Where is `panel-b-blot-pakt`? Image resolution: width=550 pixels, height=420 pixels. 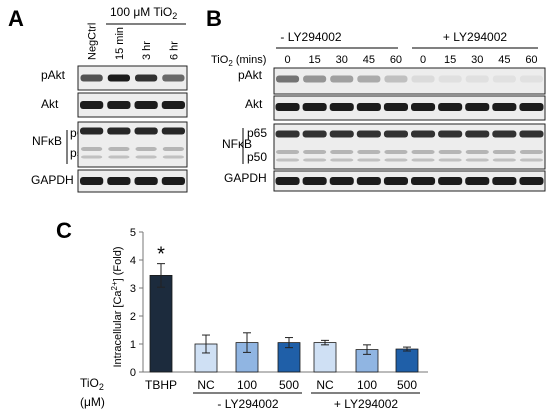 panel-b-blot-pakt is located at coordinates (409, 81).